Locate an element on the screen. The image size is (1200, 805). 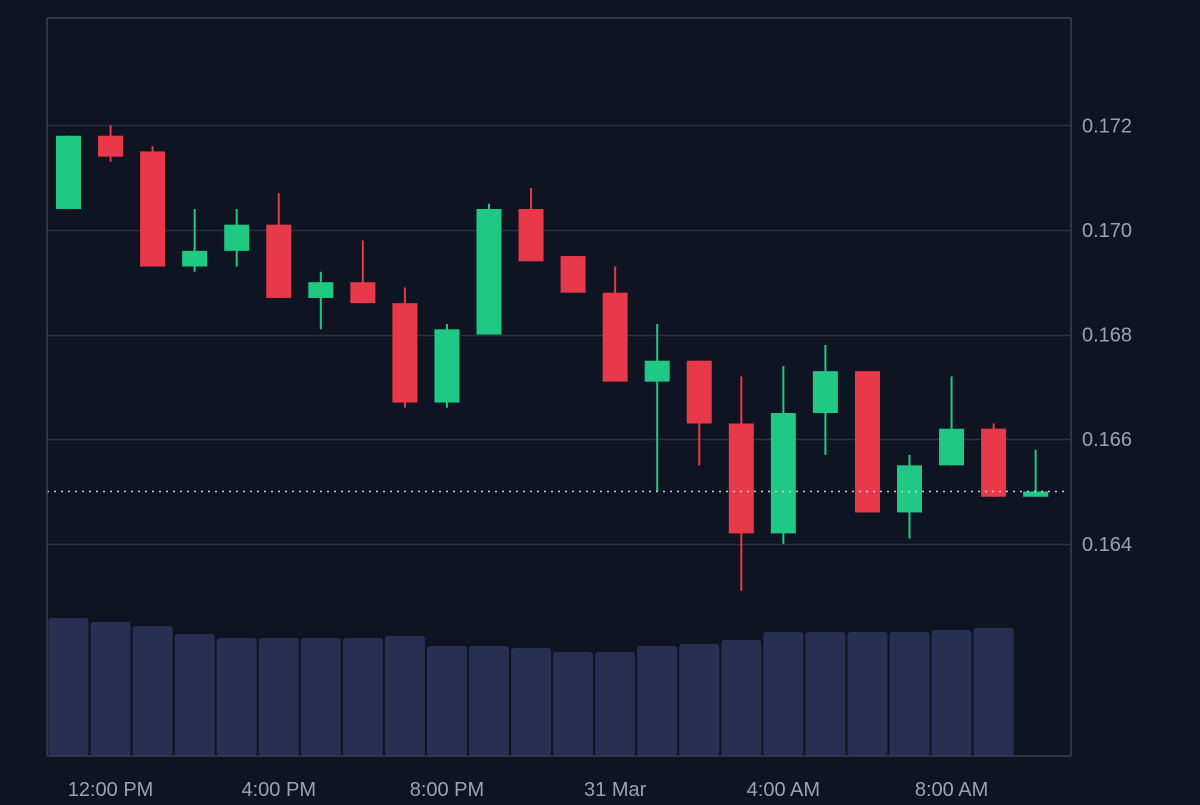
y-tick-label: 0.170 is located at coordinates (1107, 231).